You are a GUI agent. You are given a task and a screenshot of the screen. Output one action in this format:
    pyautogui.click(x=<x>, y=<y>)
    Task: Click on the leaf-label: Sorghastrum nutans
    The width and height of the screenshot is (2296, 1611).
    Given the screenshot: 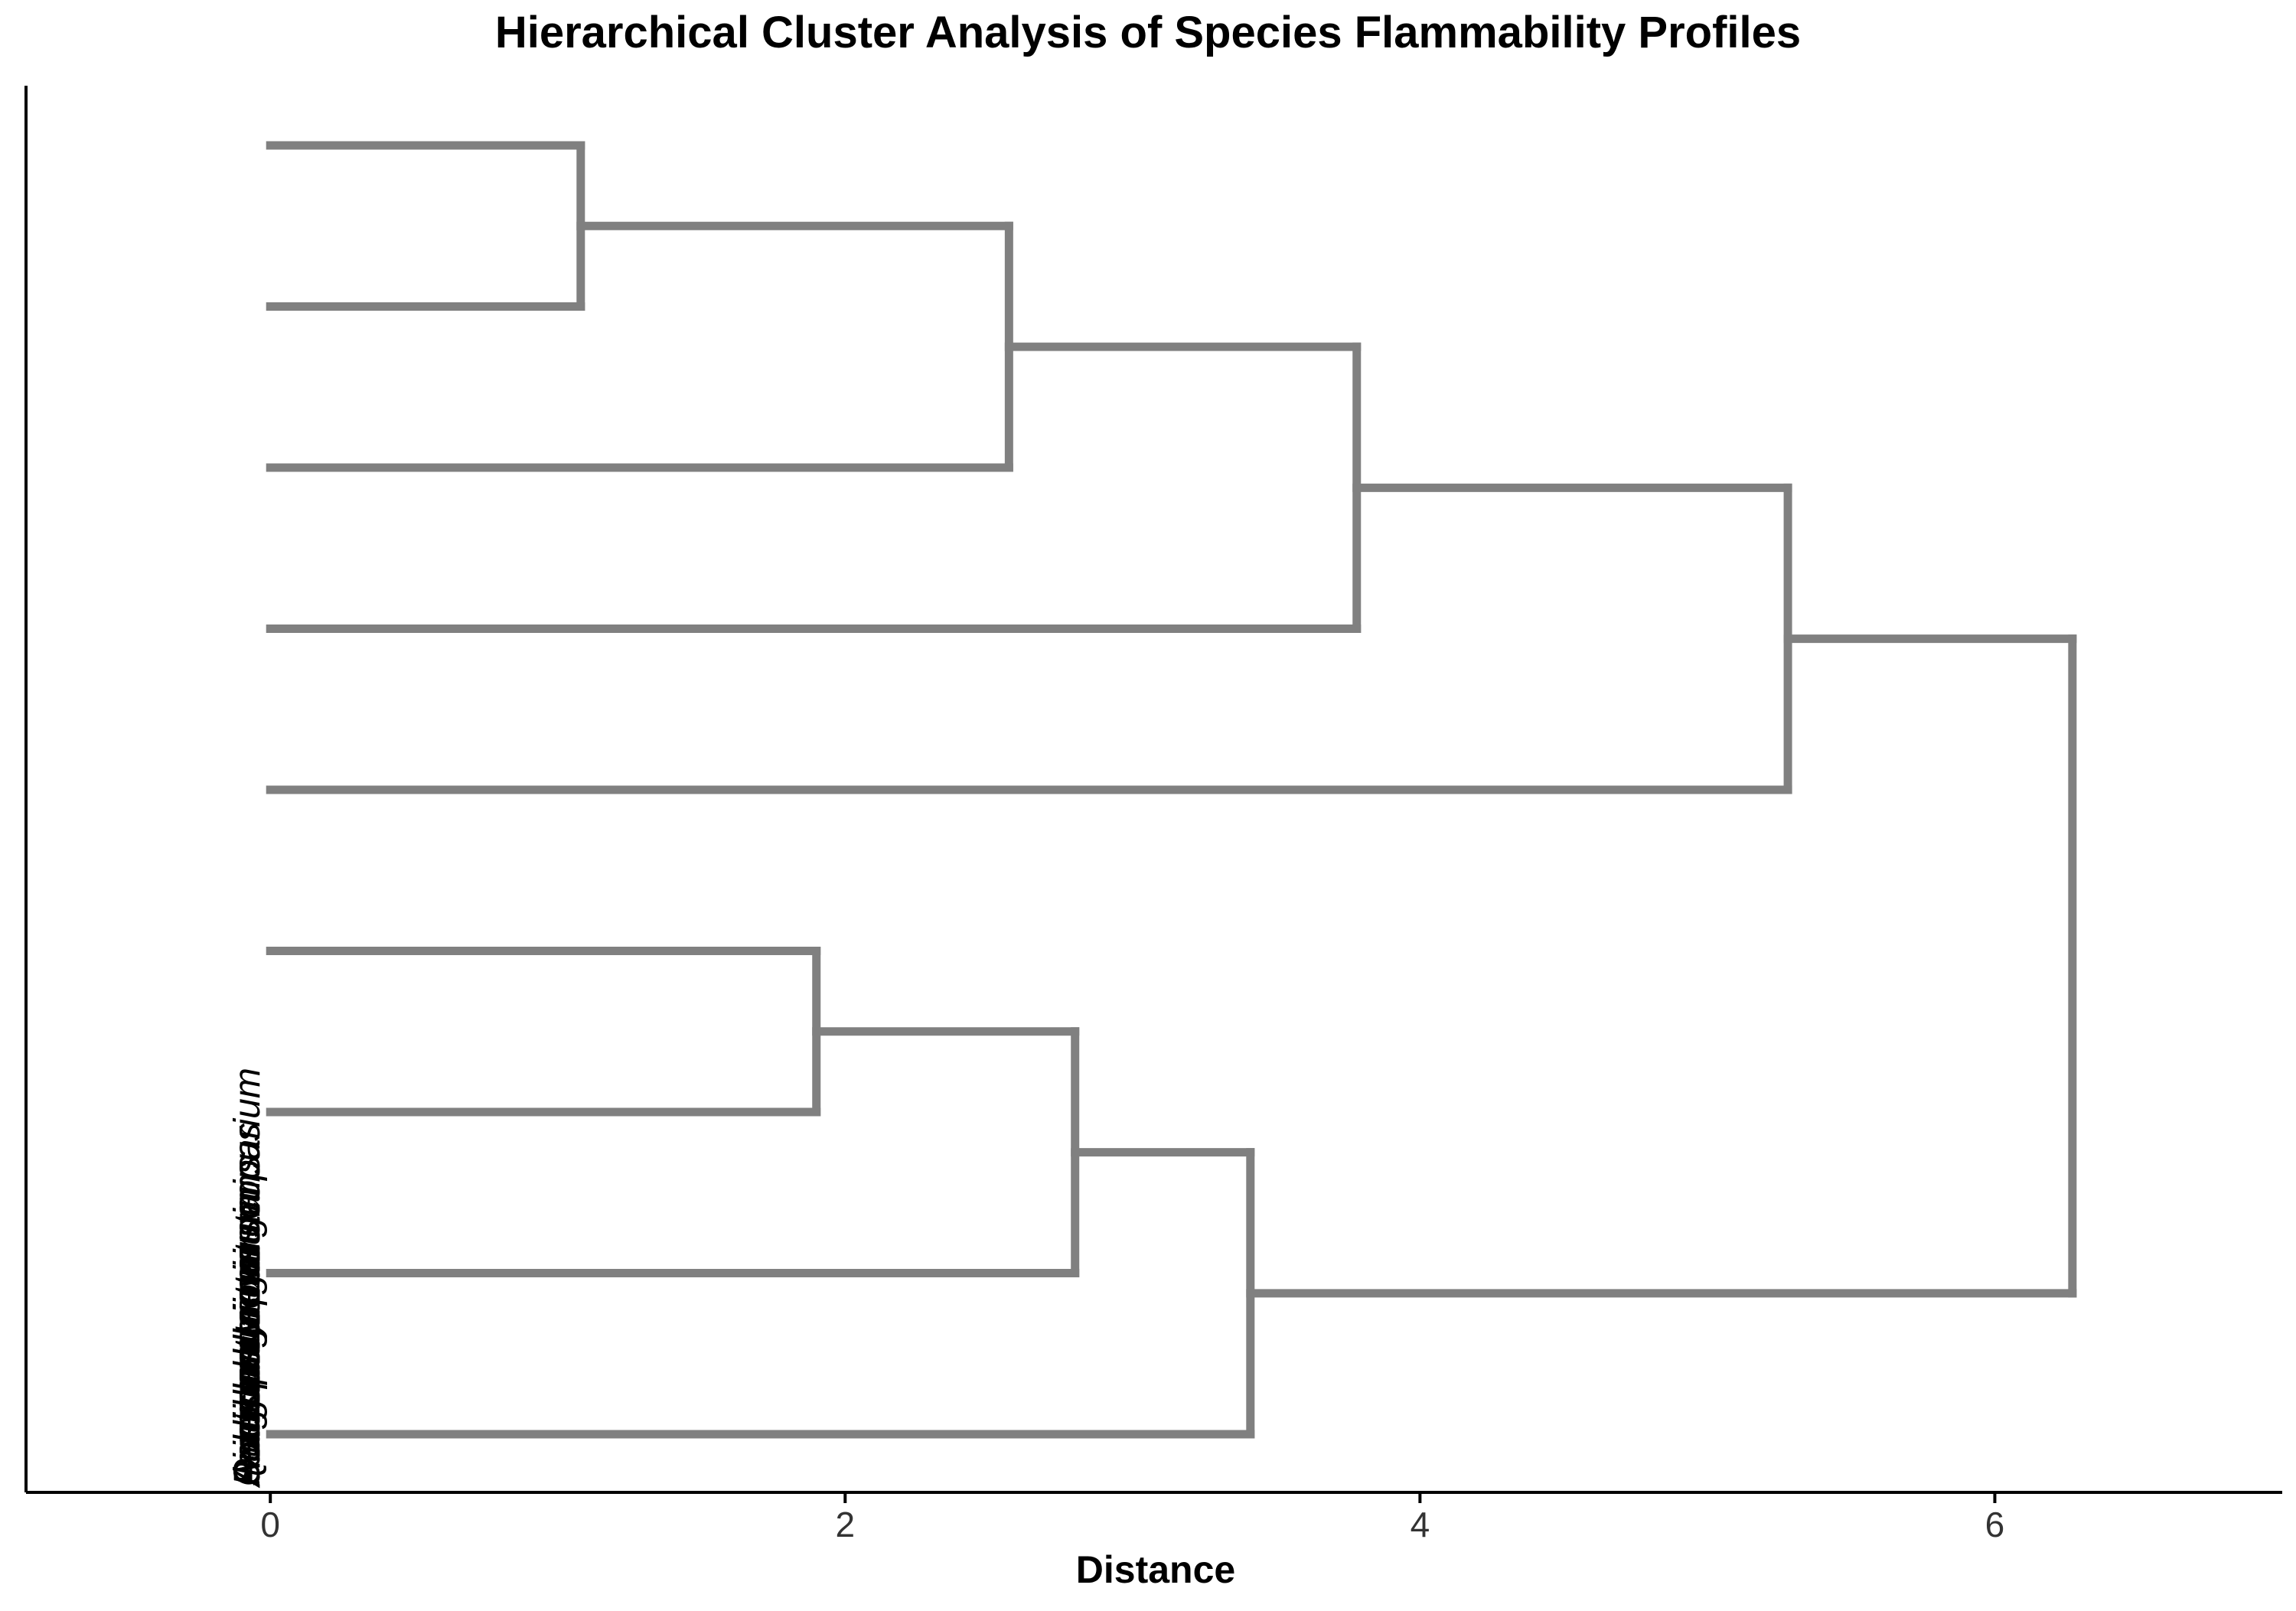 What is the action you would take?
    pyautogui.click(x=247, y=1321)
    